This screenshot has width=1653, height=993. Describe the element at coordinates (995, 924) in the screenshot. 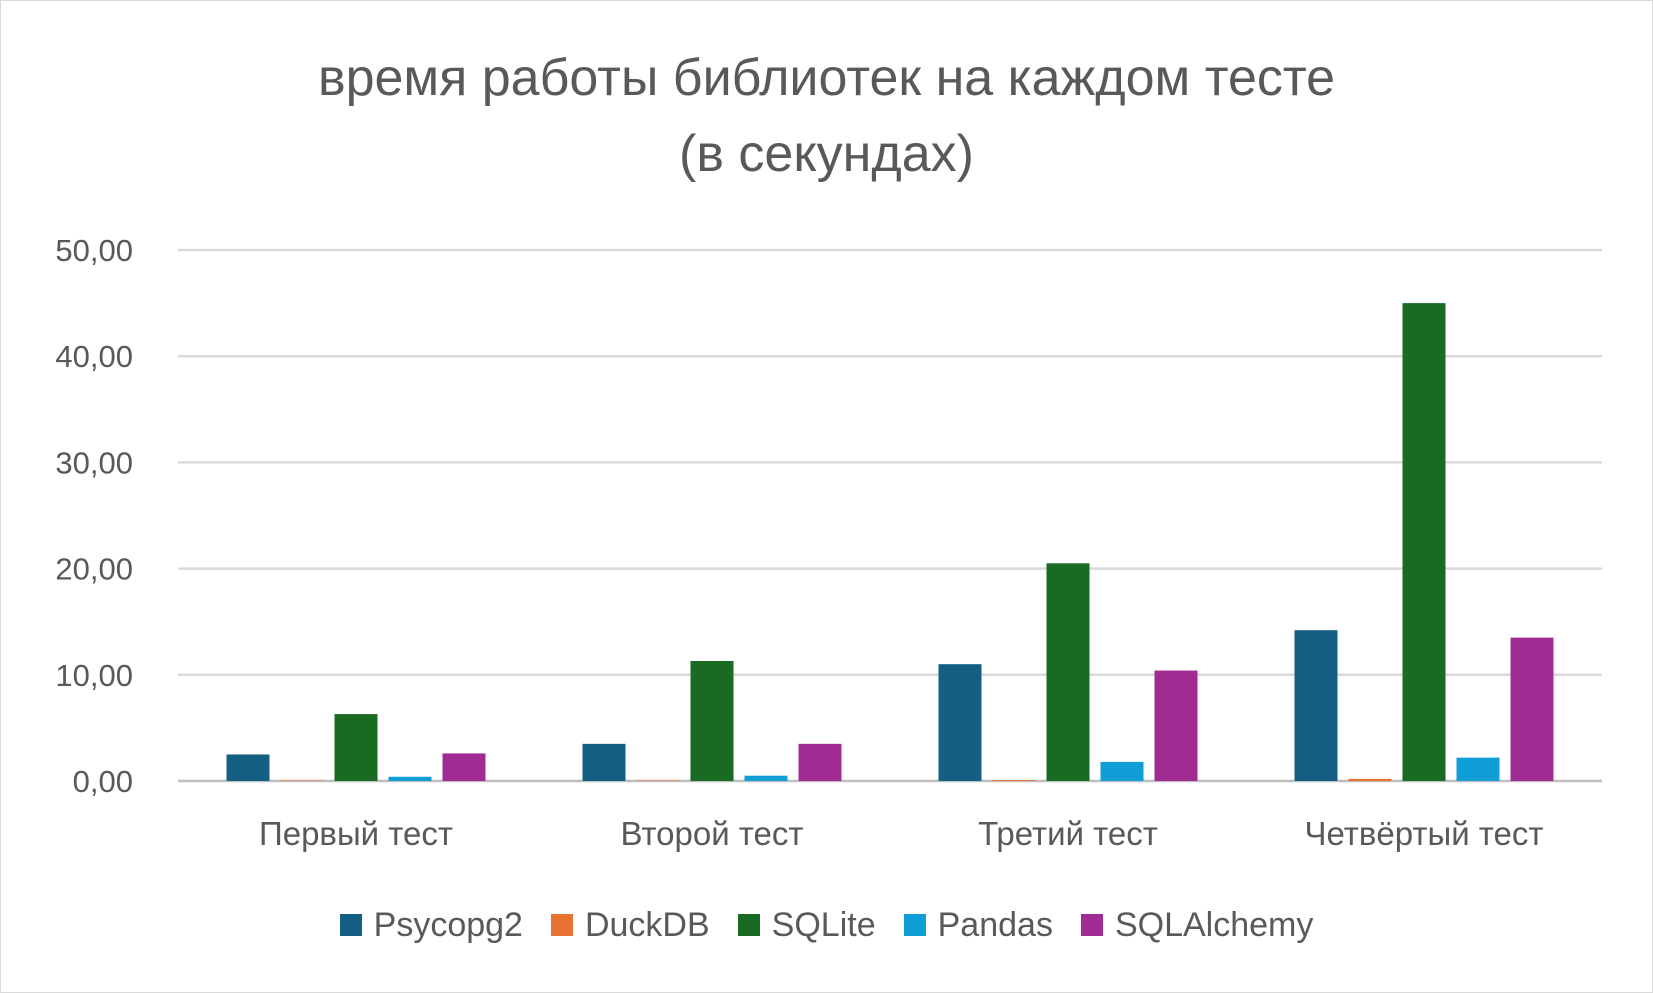

I see `legend-label: Pandas` at that location.